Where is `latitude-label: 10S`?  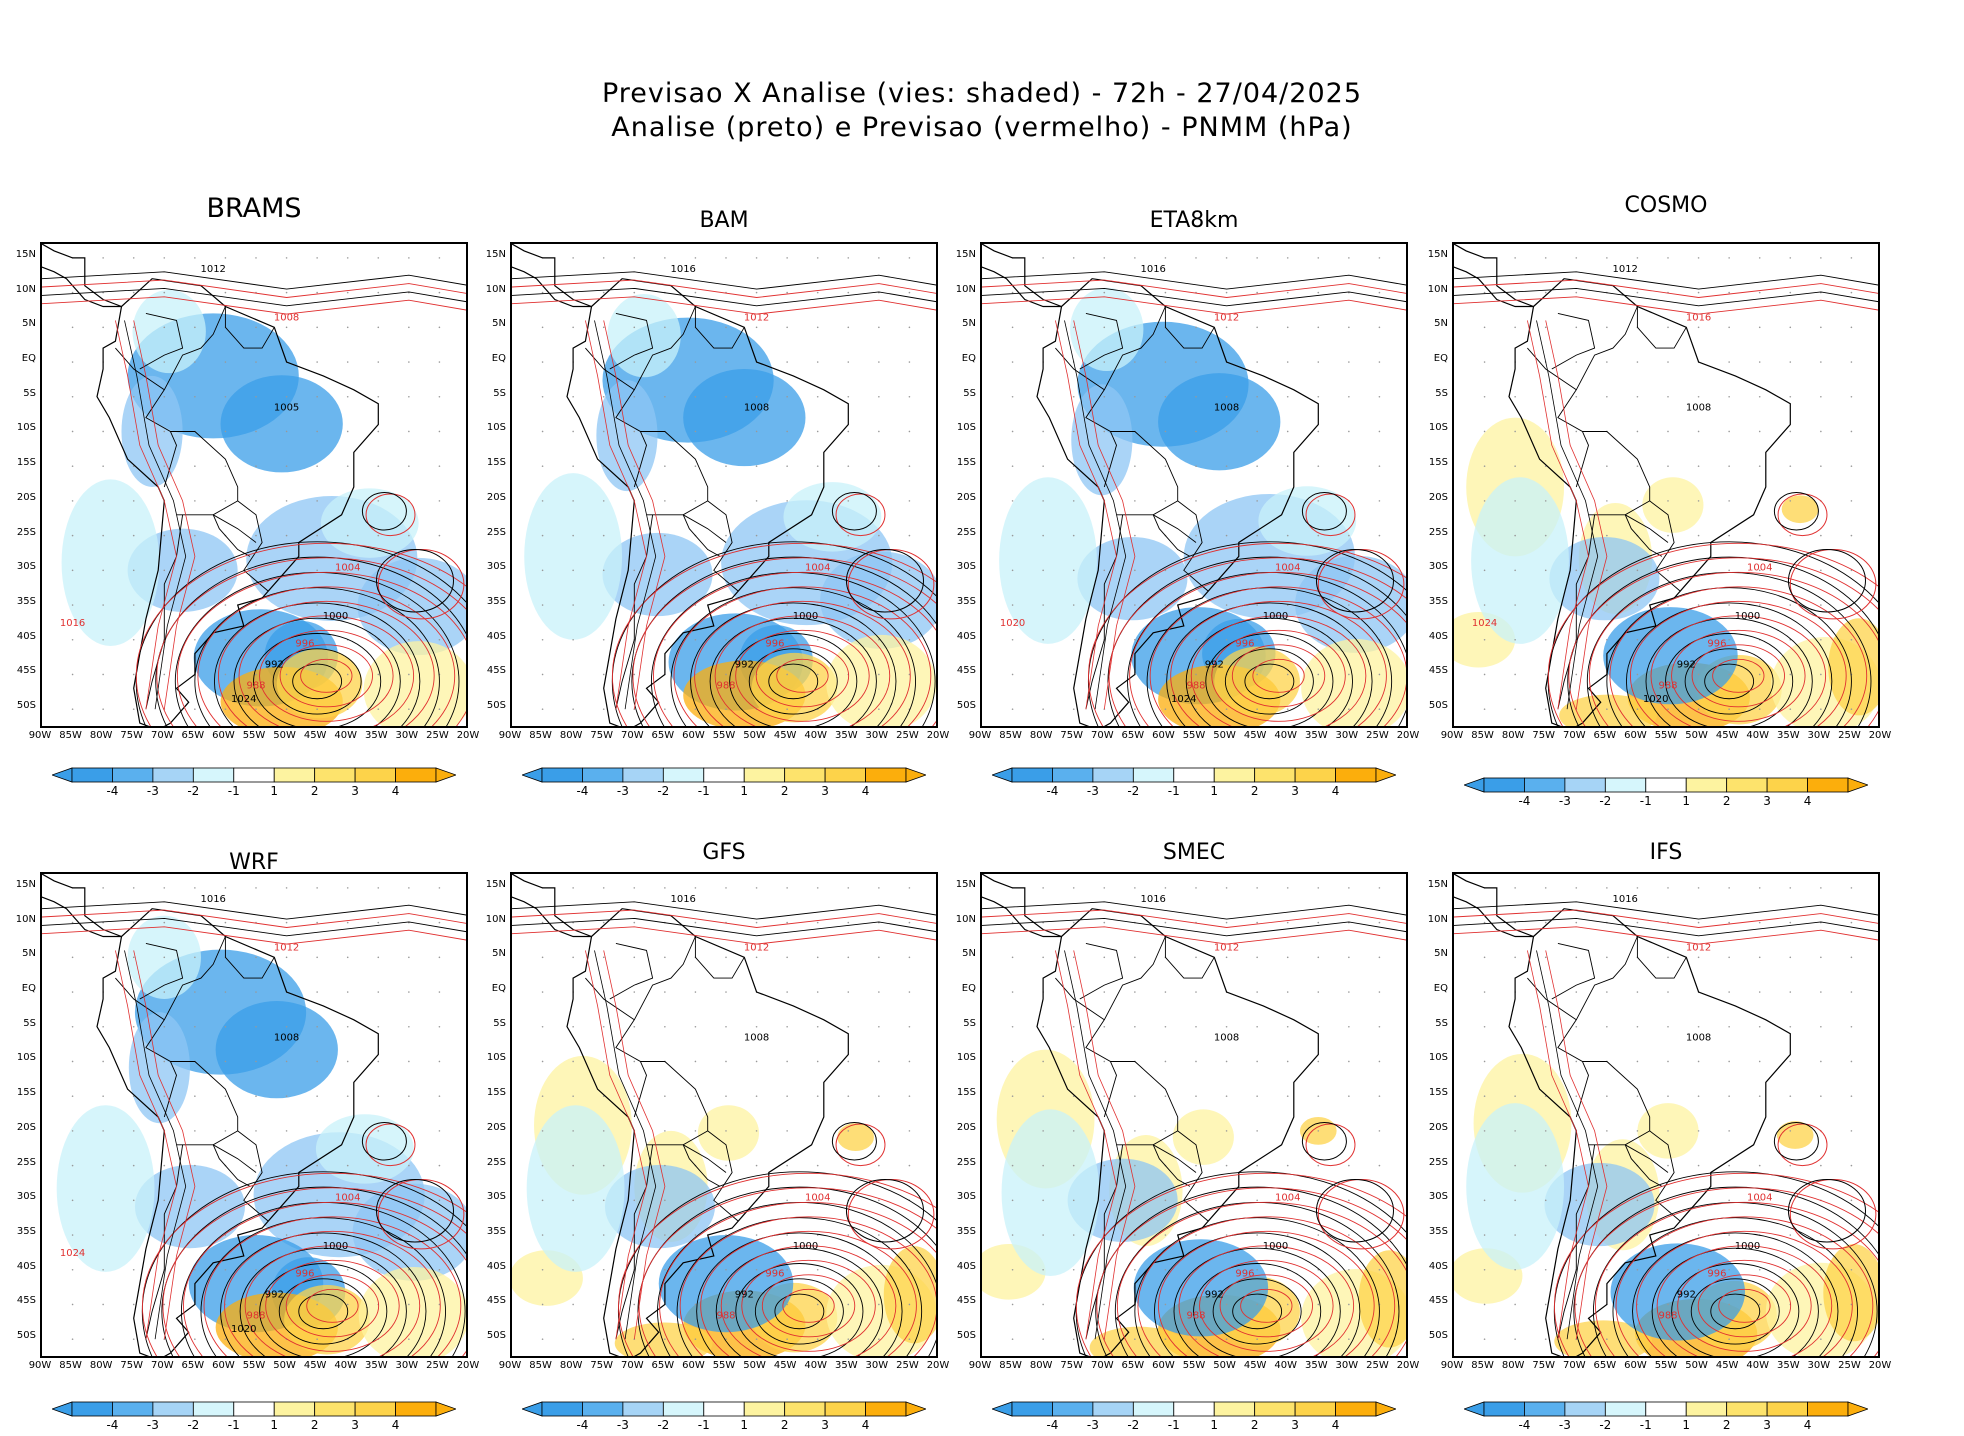
latitude-label: 10S is located at coordinates (26, 428).